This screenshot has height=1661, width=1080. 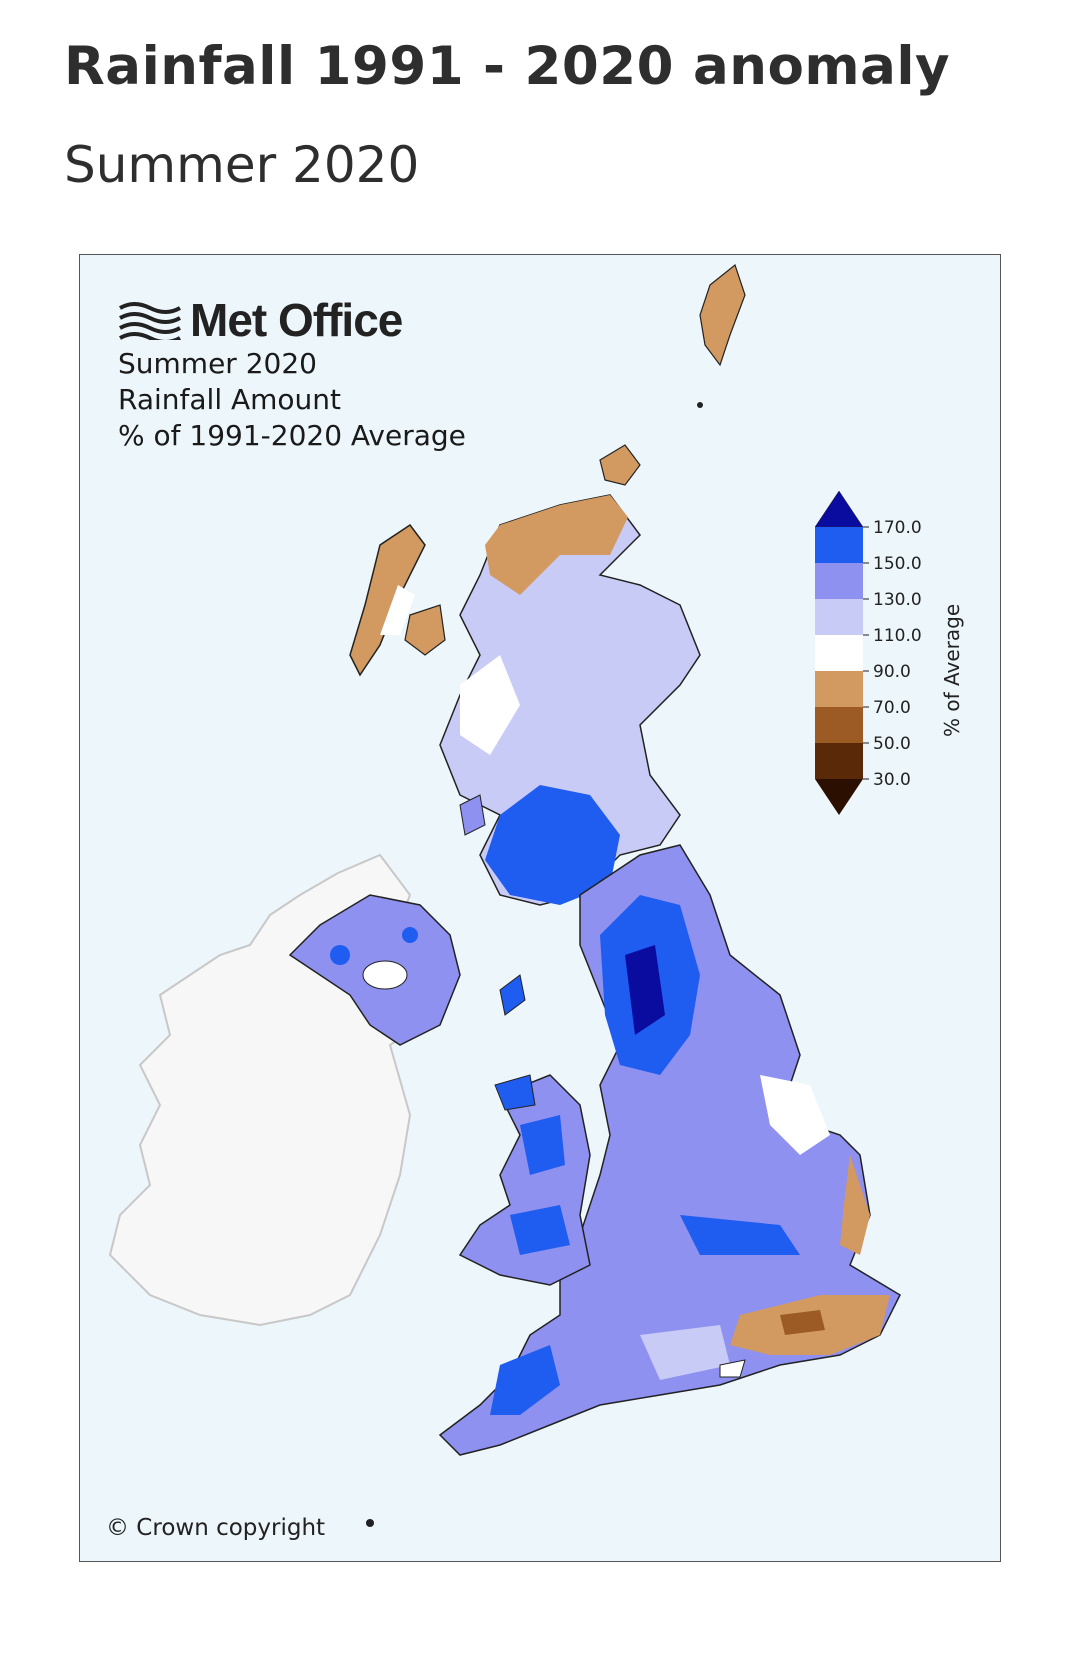 I want to click on legend-tick-90: 90.0, so click(x=892, y=672).